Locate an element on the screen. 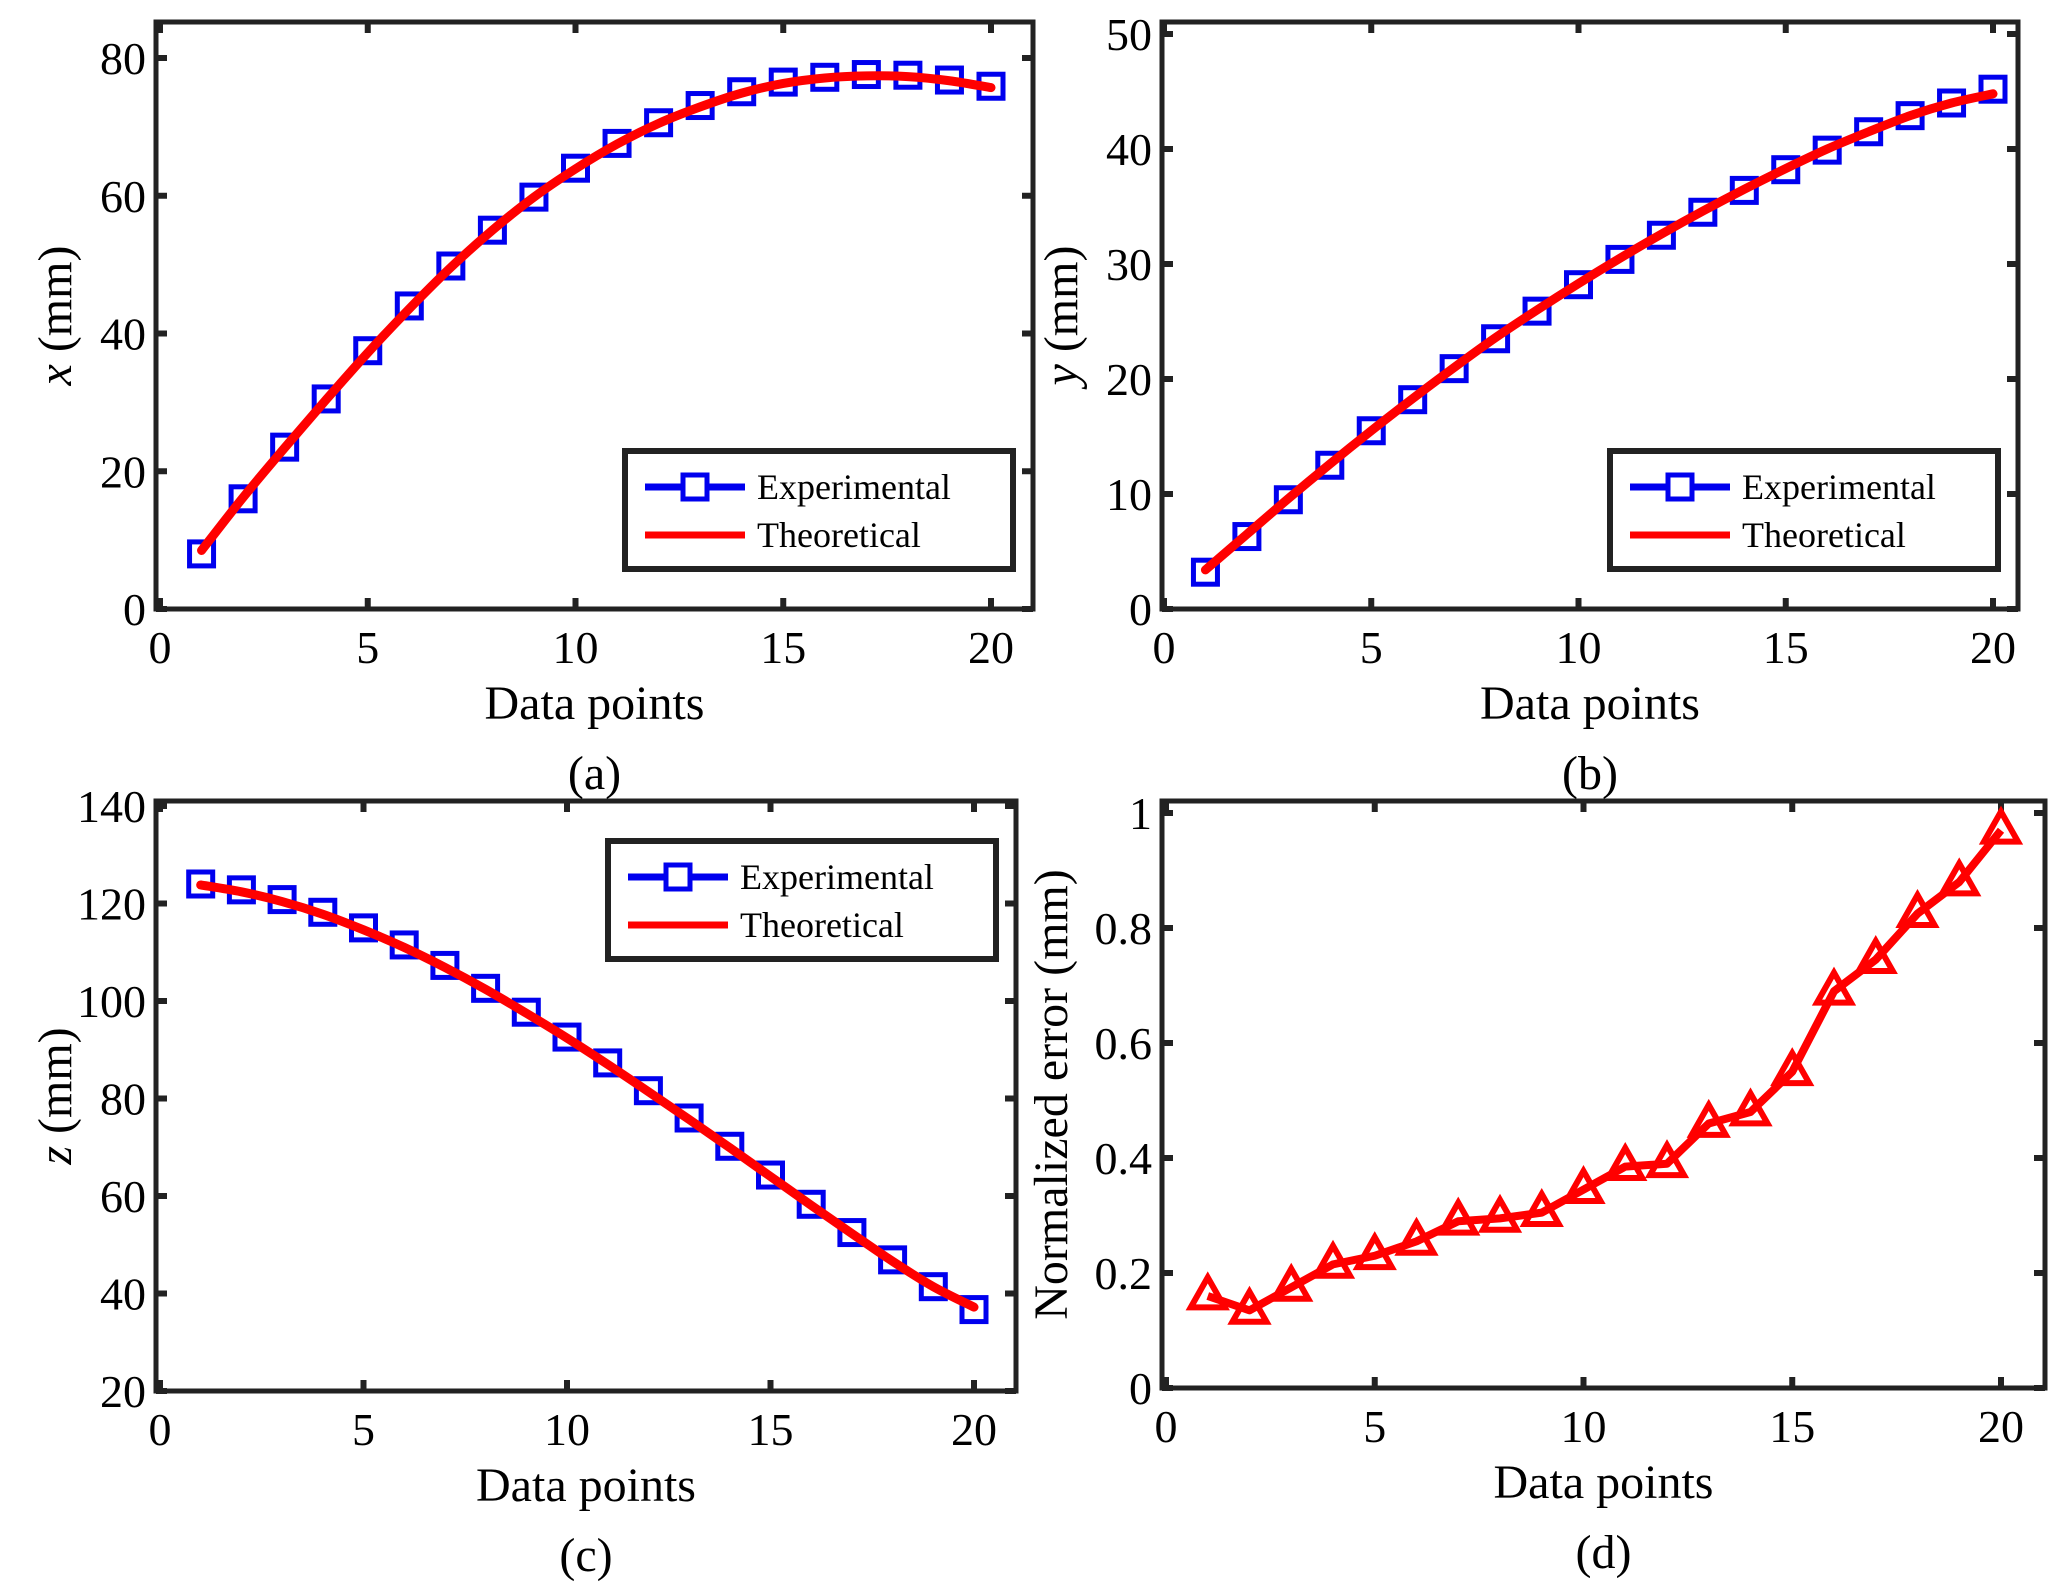 This screenshot has width=2067, height=1592. y-axis-label: Normalized error (mm) is located at coordinates (1051, 1094).